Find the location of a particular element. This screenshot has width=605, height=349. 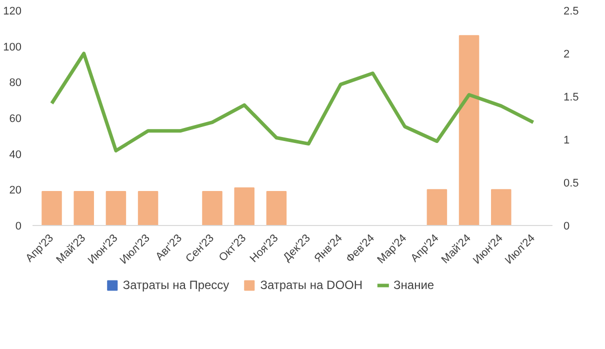

y2-tick-label: 2.5 is located at coordinates (571, 12).